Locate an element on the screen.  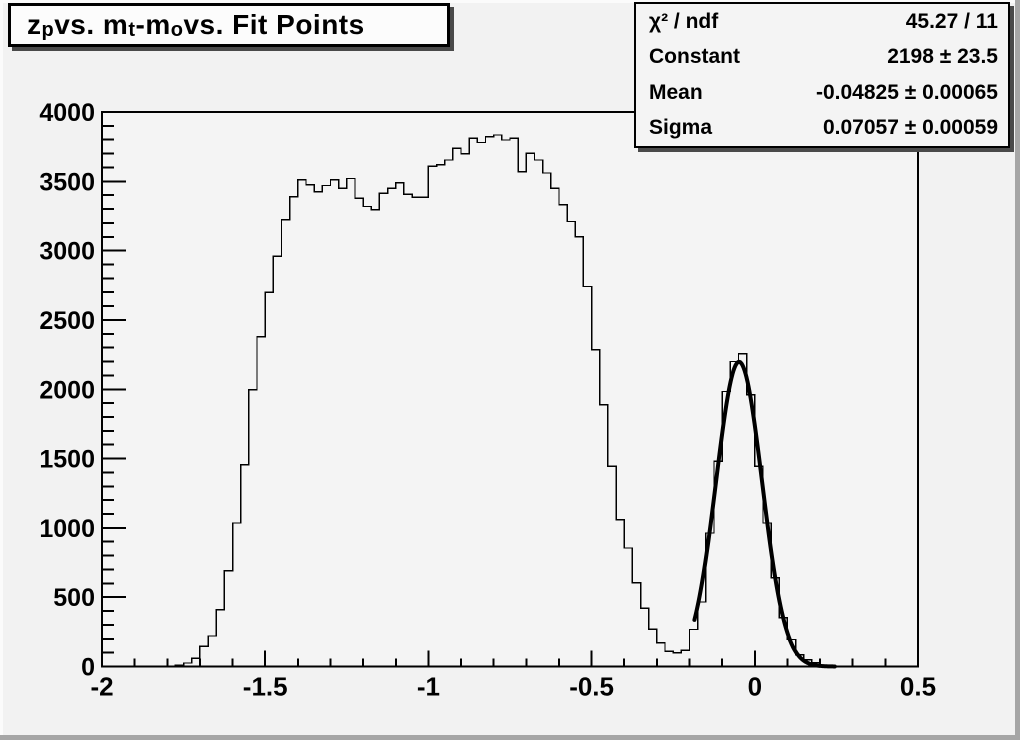
x-axis-tick-label: -1.5 is located at coordinates (265, 687).